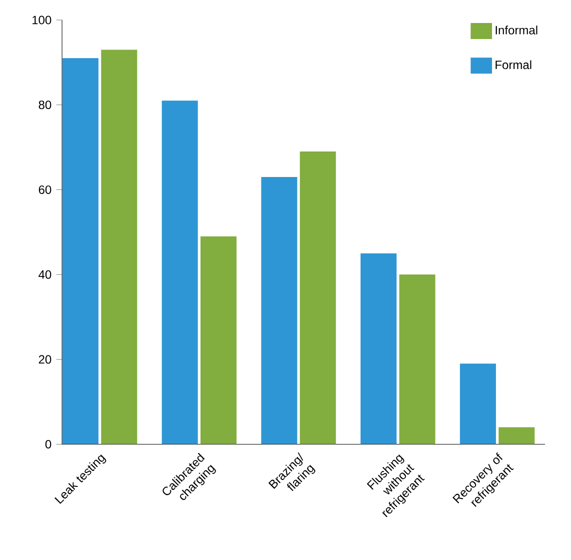 The image size is (571, 560). I want to click on y-tick-label: 20, so click(45, 359).